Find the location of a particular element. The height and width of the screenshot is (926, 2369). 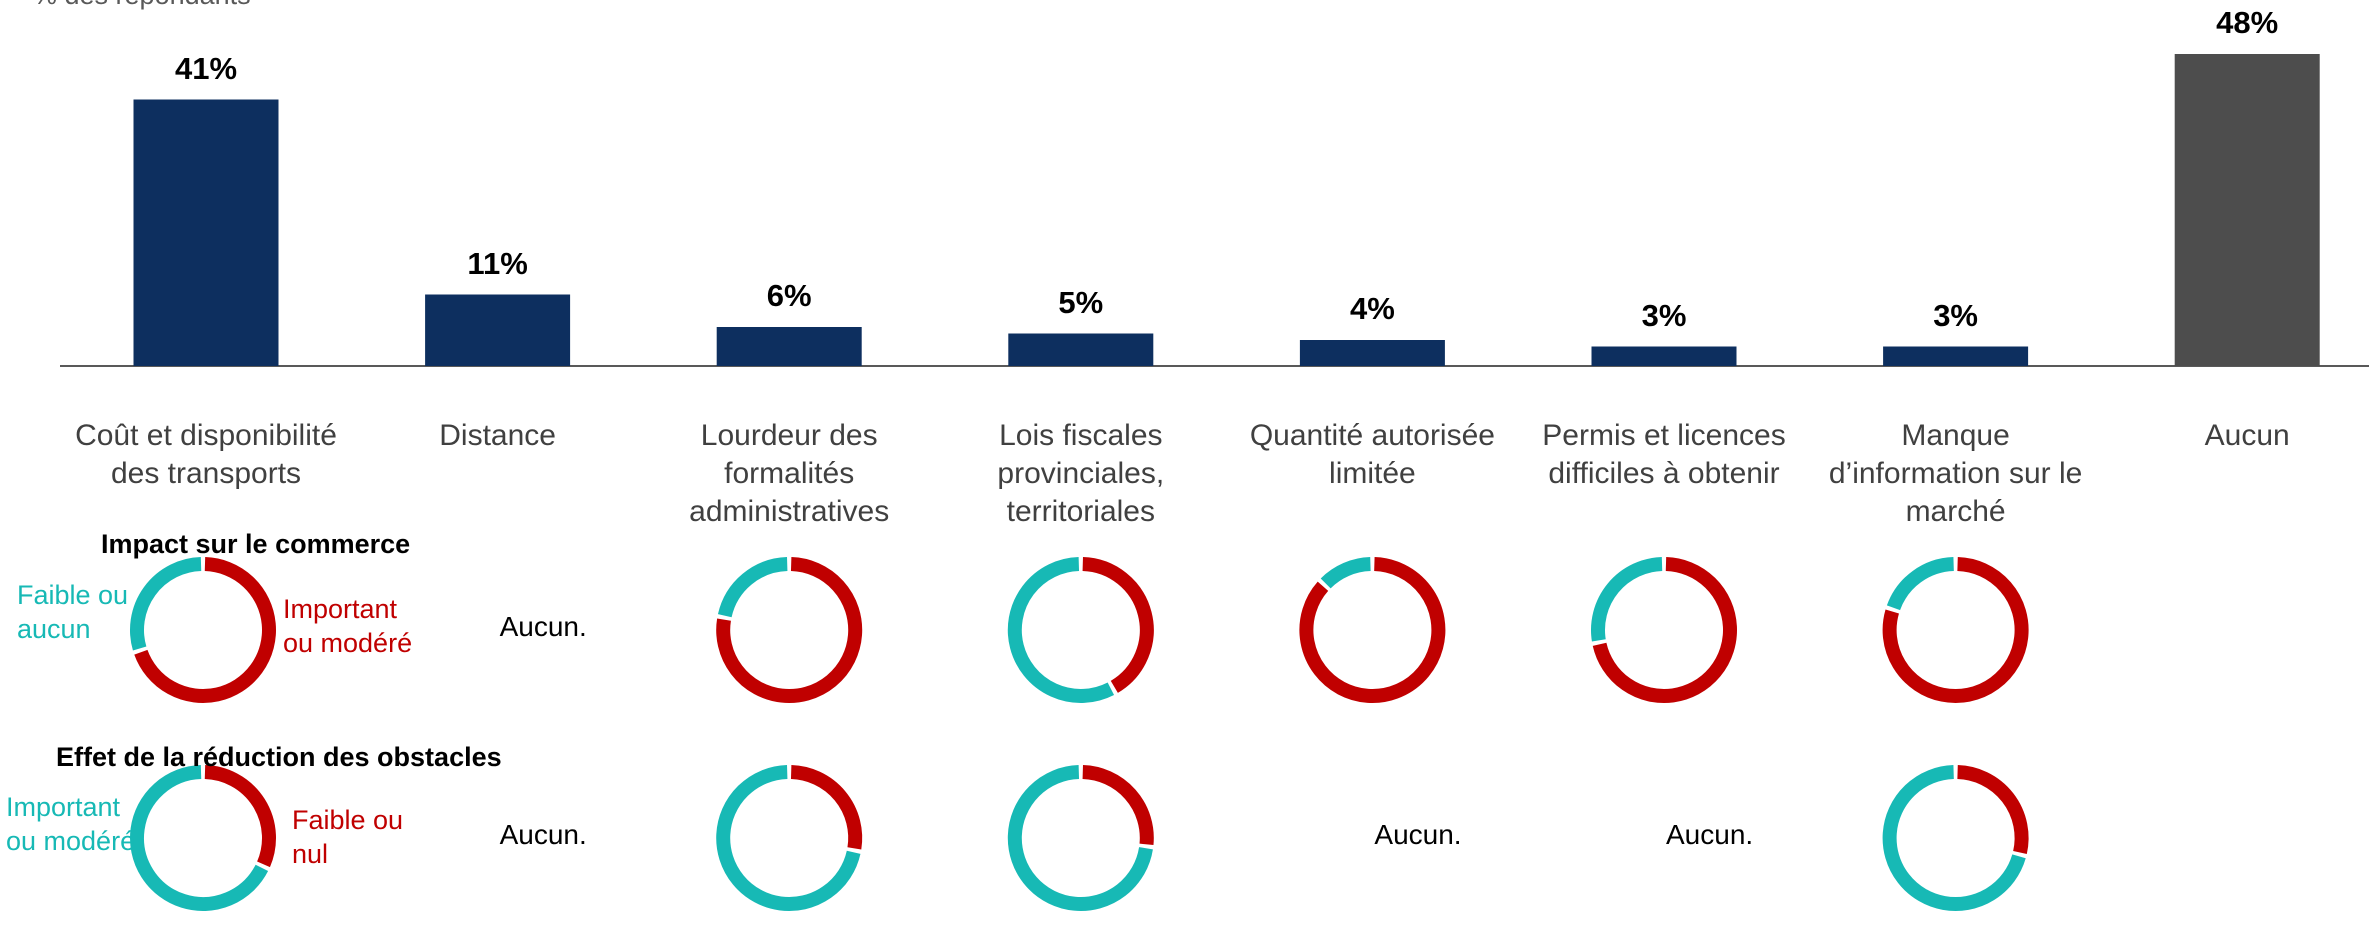

value-label: 5% is located at coordinates (1081, 302).